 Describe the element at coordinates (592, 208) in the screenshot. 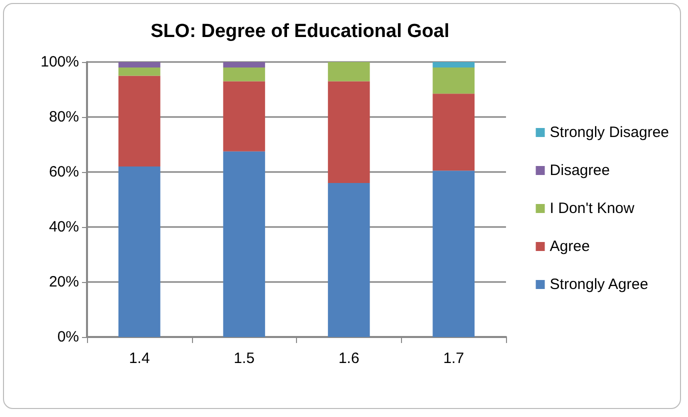

I see `legend-label: I Don't Know` at that location.